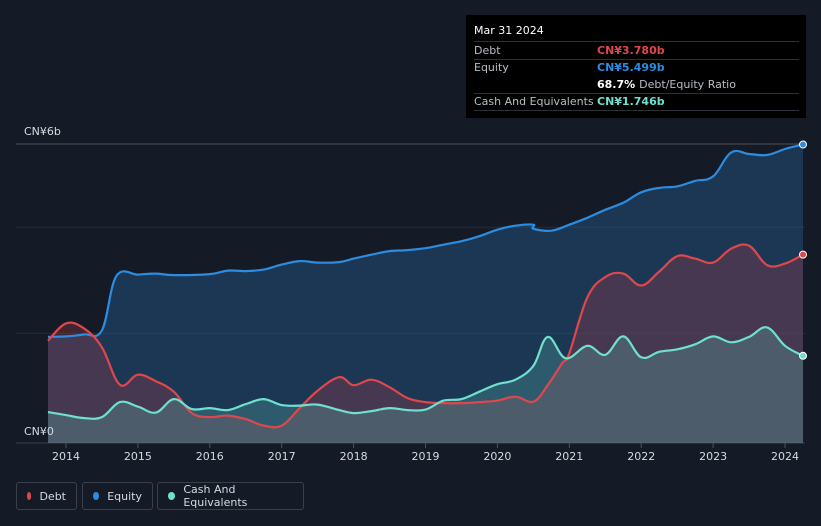 This screenshot has width=821, height=526. Describe the element at coordinates (713, 456) in the screenshot. I see `x-tick-label: 2023` at that location.